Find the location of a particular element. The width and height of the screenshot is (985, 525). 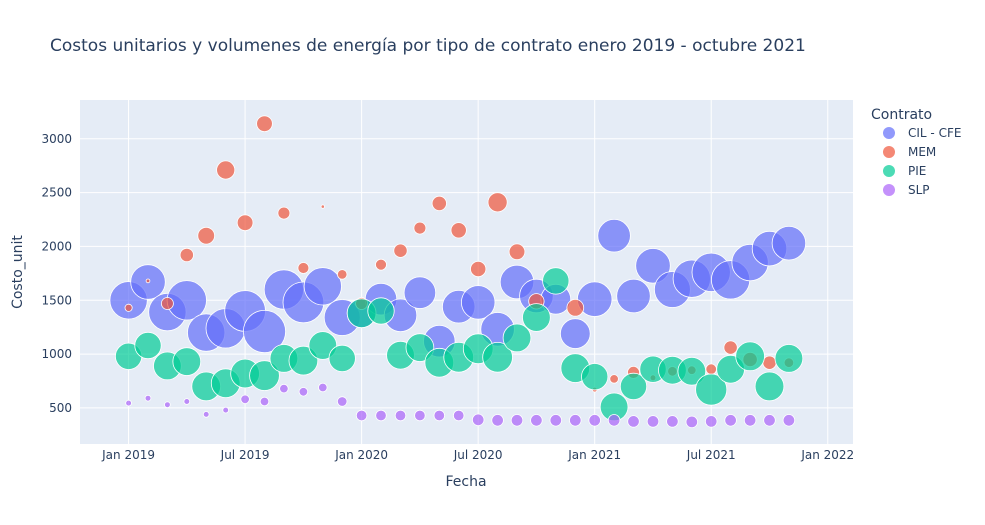

legend-label: SLP is located at coordinates (919, 190).